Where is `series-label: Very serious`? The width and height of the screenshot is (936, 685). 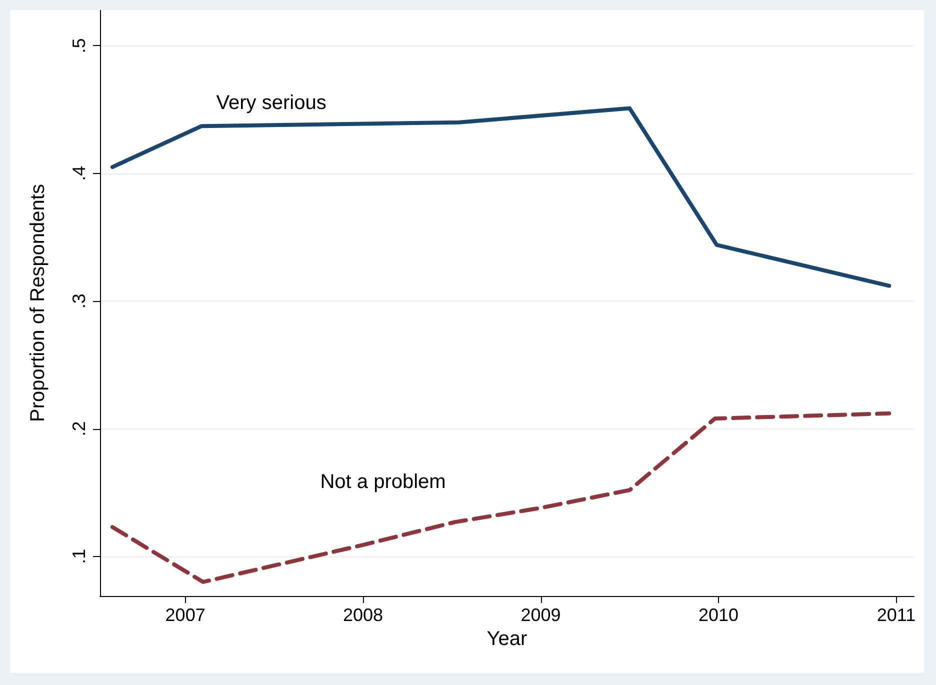
series-label: Very serious is located at coordinates (271, 103).